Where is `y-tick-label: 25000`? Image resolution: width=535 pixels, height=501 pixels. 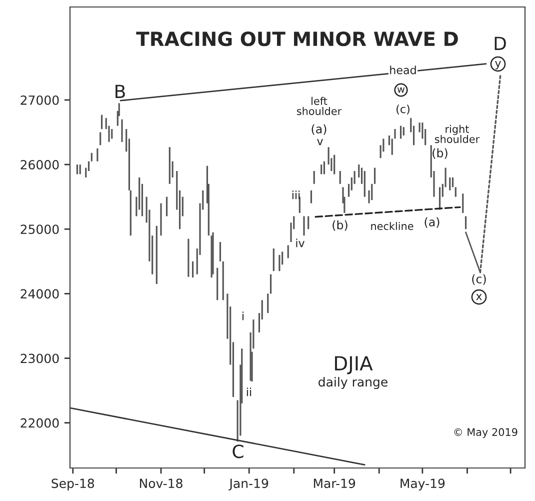 y-tick-label: 25000 is located at coordinates (39, 229).